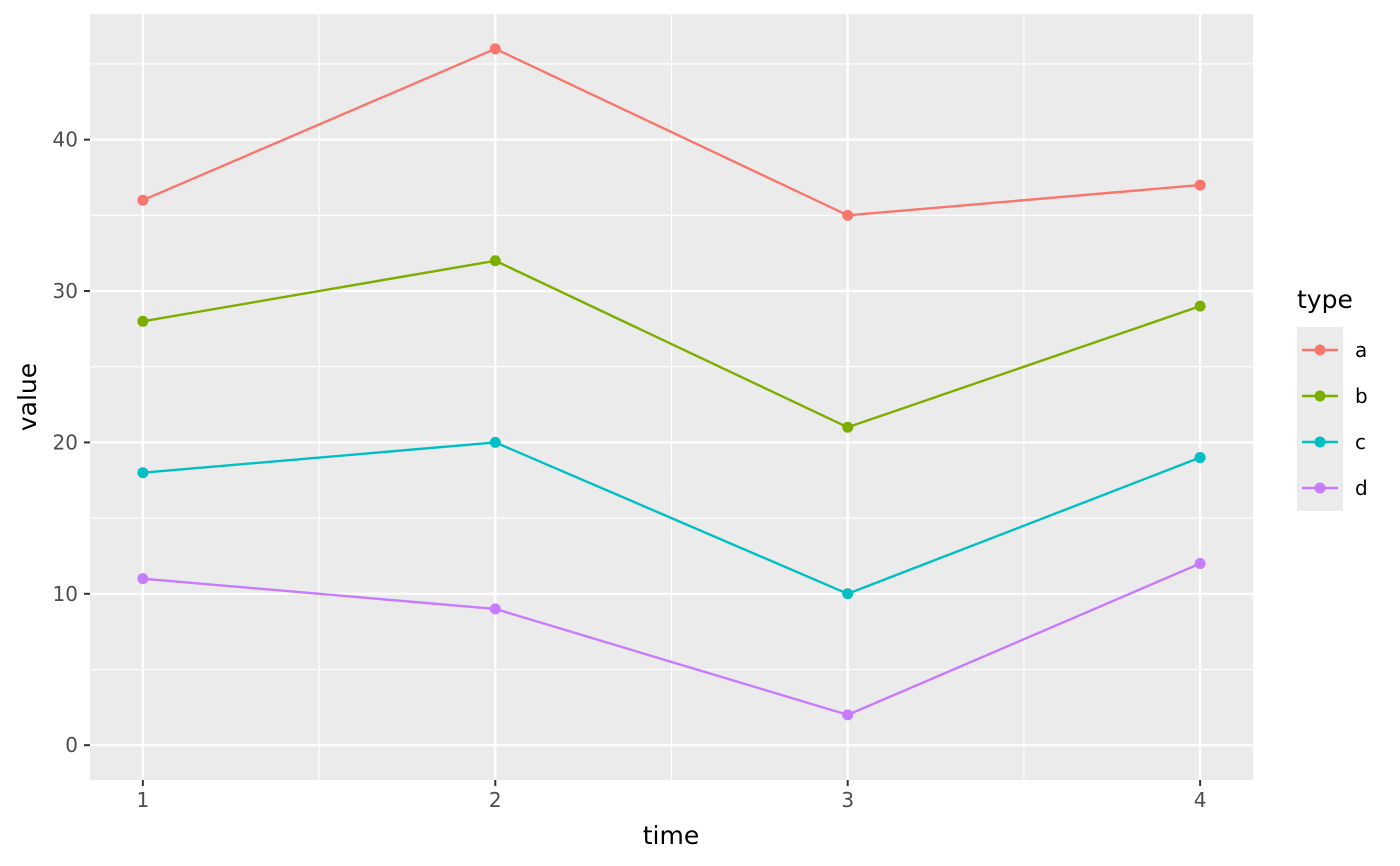 This screenshot has width=1400, height=866. I want to click on y-tick-label: 10, so click(65, 594).